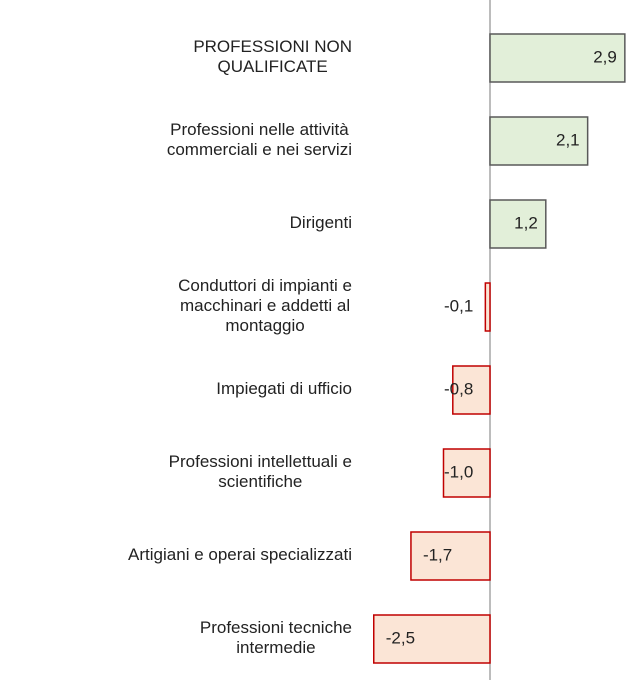 This screenshot has height=680, width=634. I want to click on value-label: -2,5, so click(400, 637).